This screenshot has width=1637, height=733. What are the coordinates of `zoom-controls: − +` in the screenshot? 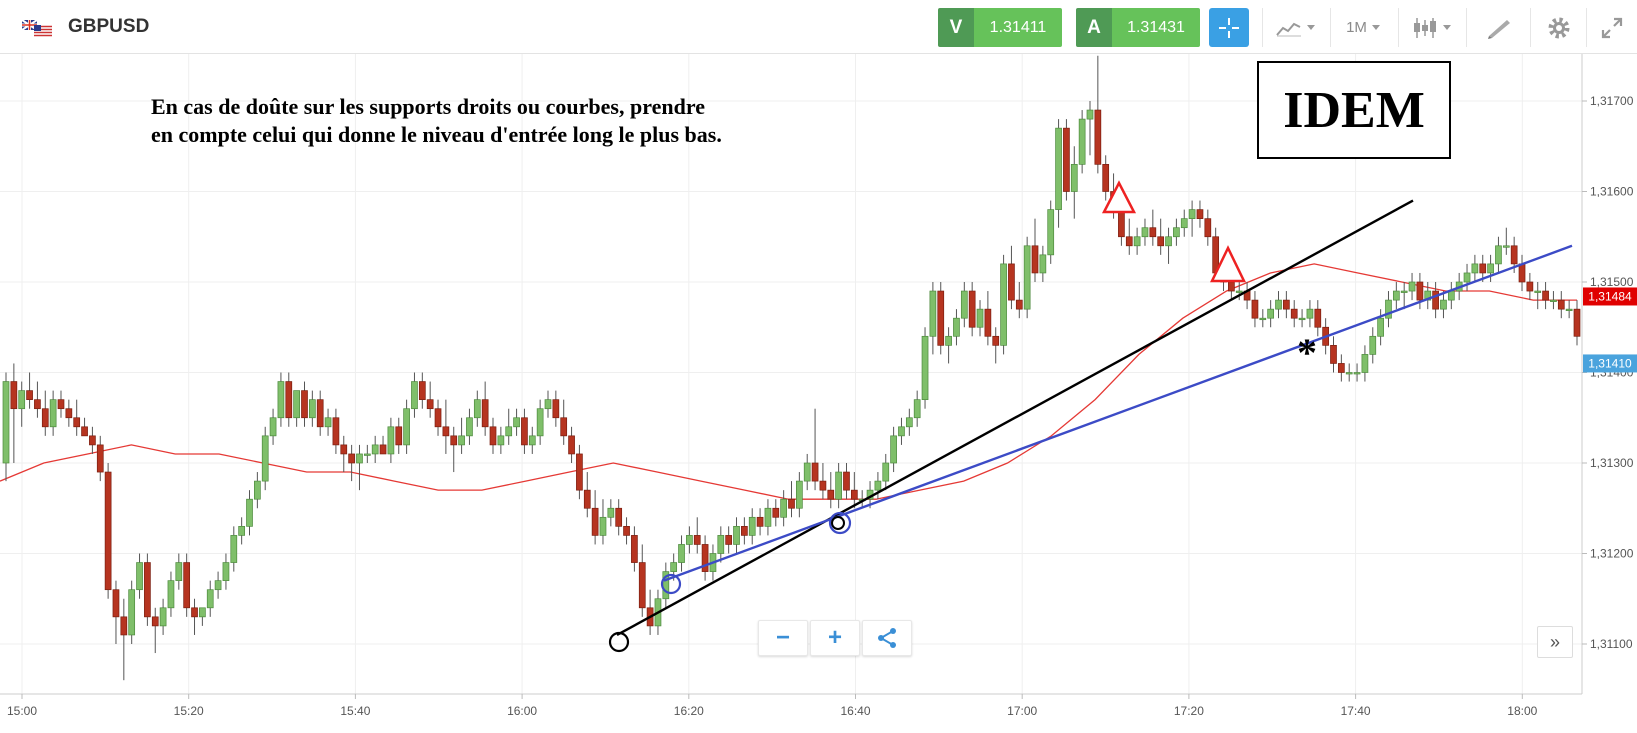 It's located at (835, 638).